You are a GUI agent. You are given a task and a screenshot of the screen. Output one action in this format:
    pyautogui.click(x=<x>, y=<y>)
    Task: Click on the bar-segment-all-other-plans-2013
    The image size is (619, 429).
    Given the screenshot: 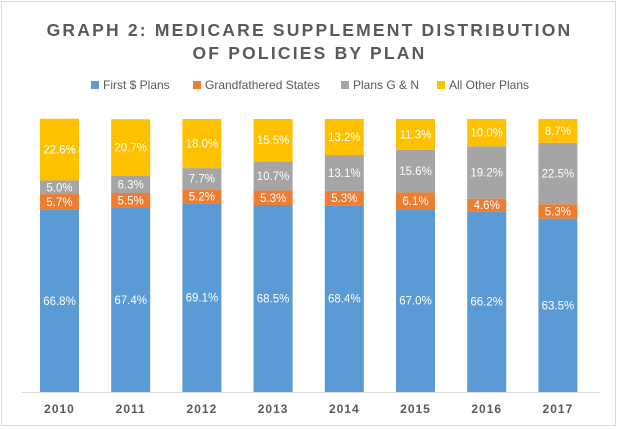 What is the action you would take?
    pyautogui.click(x=273, y=140)
    